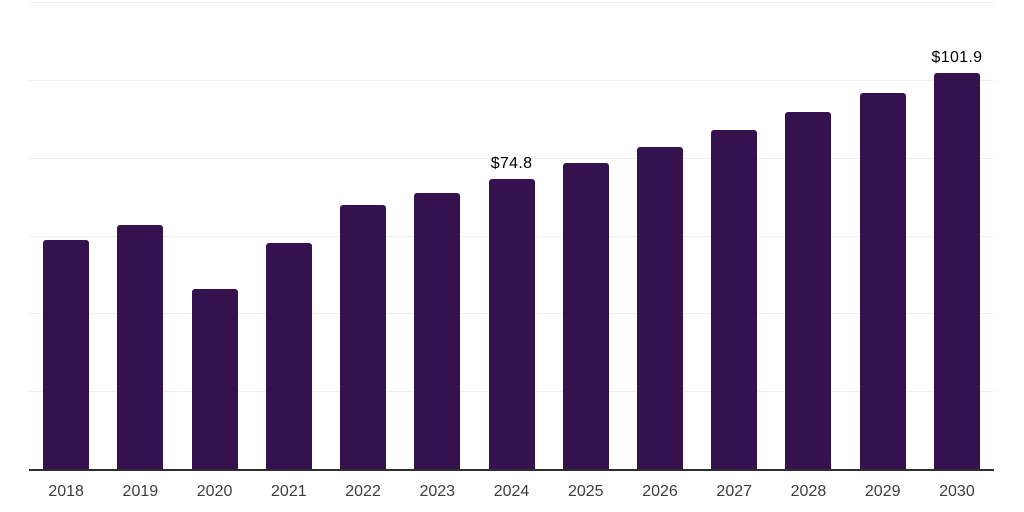 This screenshot has height=512, width=1024. I want to click on bar-2024, so click(511, 324).